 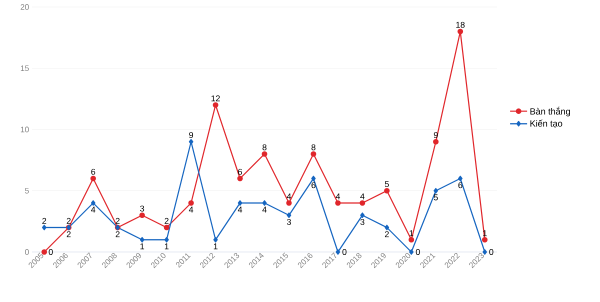 I want to click on legend-label: Bàn thắng, so click(x=550, y=111).